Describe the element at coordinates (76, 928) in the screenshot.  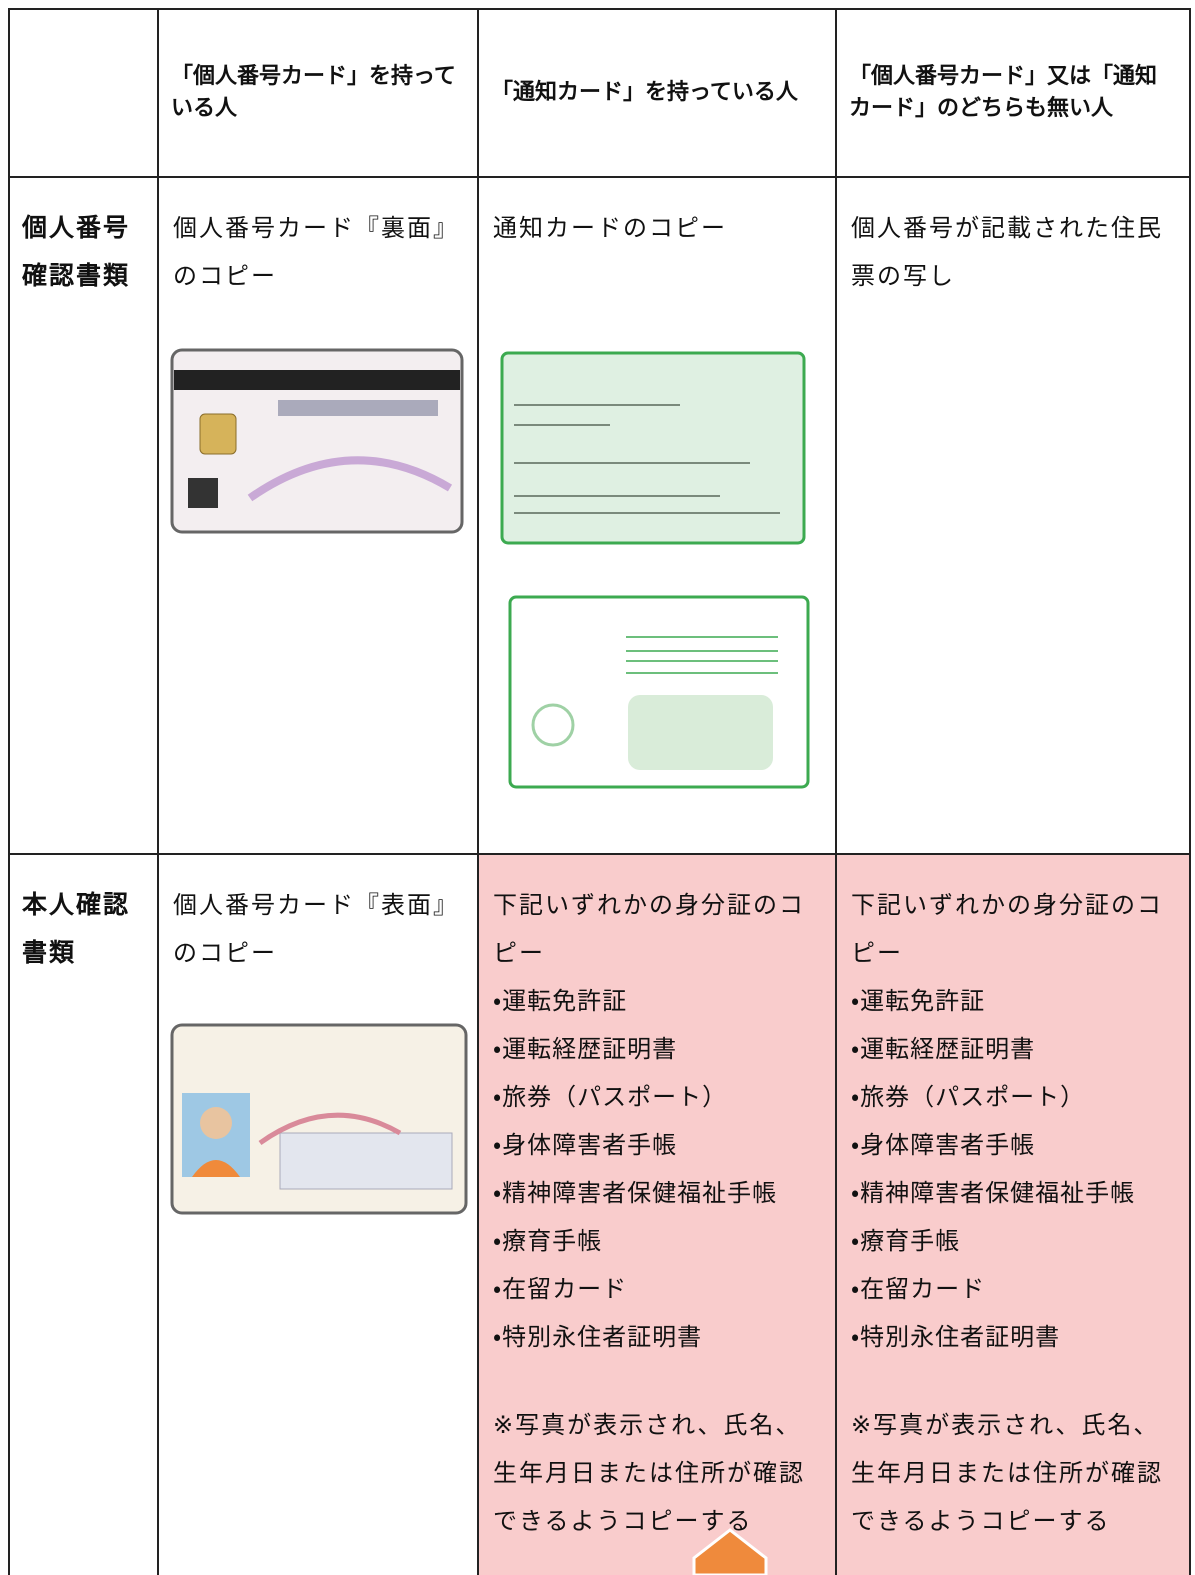
I see `row-label: 本人確認書類` at that location.